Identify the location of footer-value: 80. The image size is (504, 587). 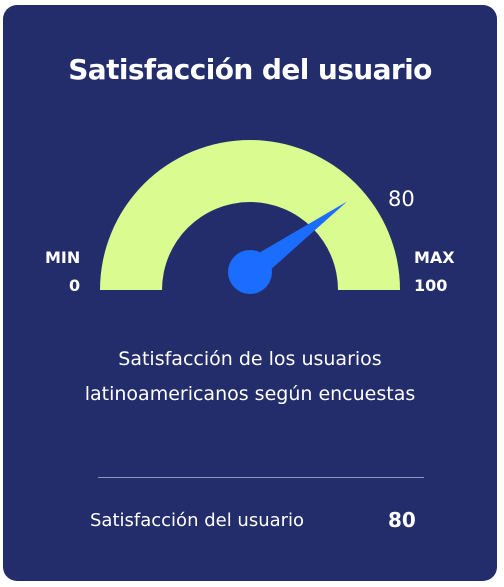
(402, 520).